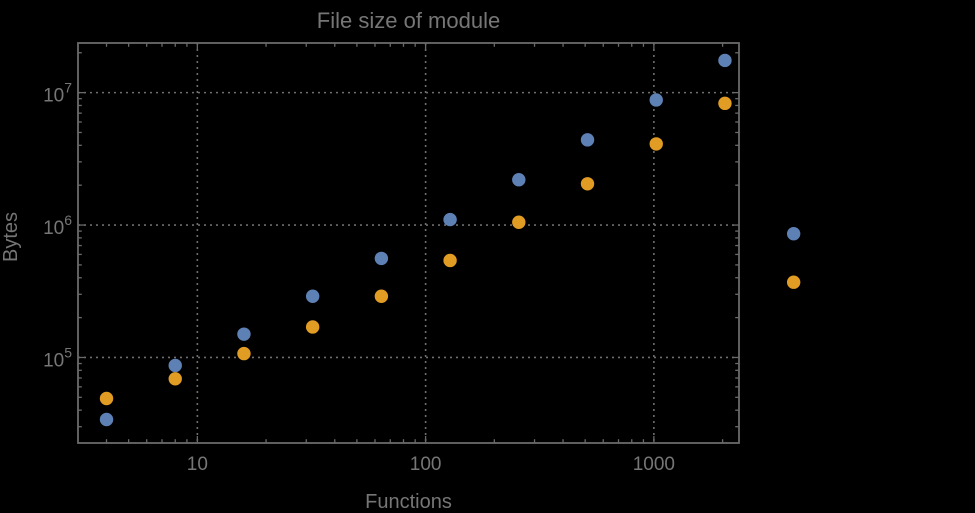 The width and height of the screenshot is (975, 513). I want to click on point-series-blue-x64, so click(381, 258).